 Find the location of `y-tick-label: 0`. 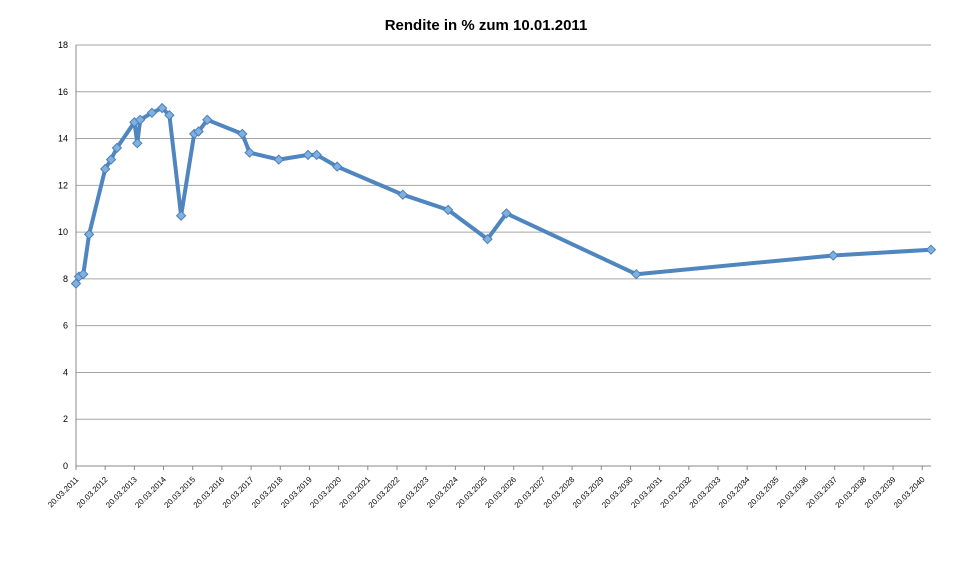

y-tick-label: 0 is located at coordinates (65, 466).